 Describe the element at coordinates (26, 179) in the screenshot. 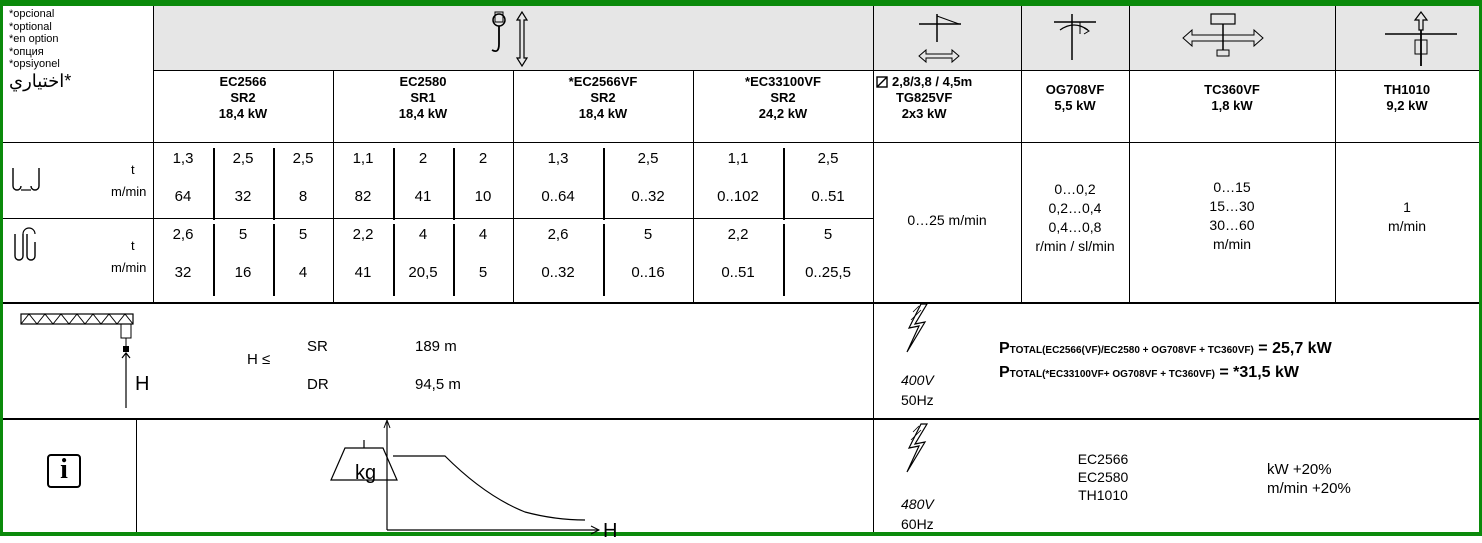

I see `two-fall-icon` at that location.